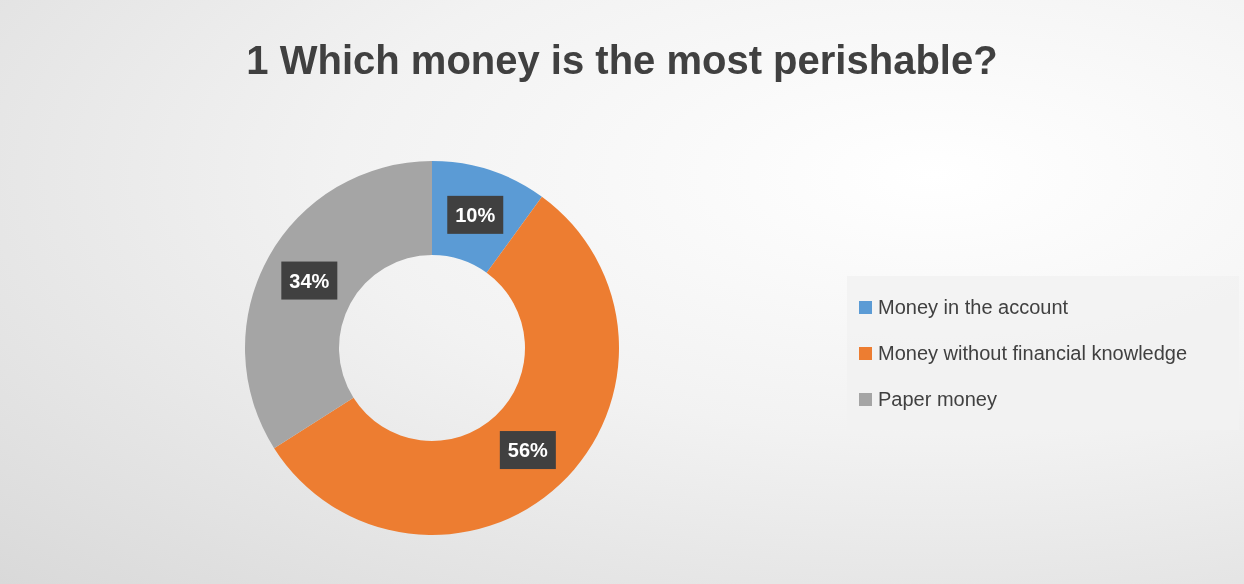 The width and height of the screenshot is (1244, 584). Describe the element at coordinates (973, 307) in the screenshot. I see `legend-label: Money in the account` at that location.